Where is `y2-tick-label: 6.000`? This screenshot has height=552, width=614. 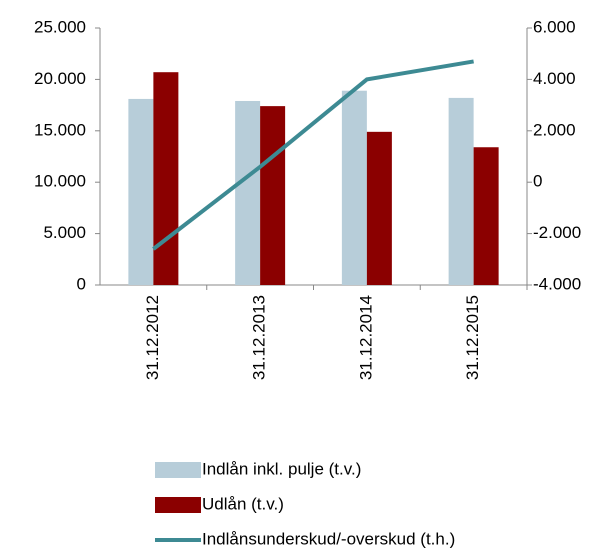 y2-tick-label: 6.000 is located at coordinates (554, 26).